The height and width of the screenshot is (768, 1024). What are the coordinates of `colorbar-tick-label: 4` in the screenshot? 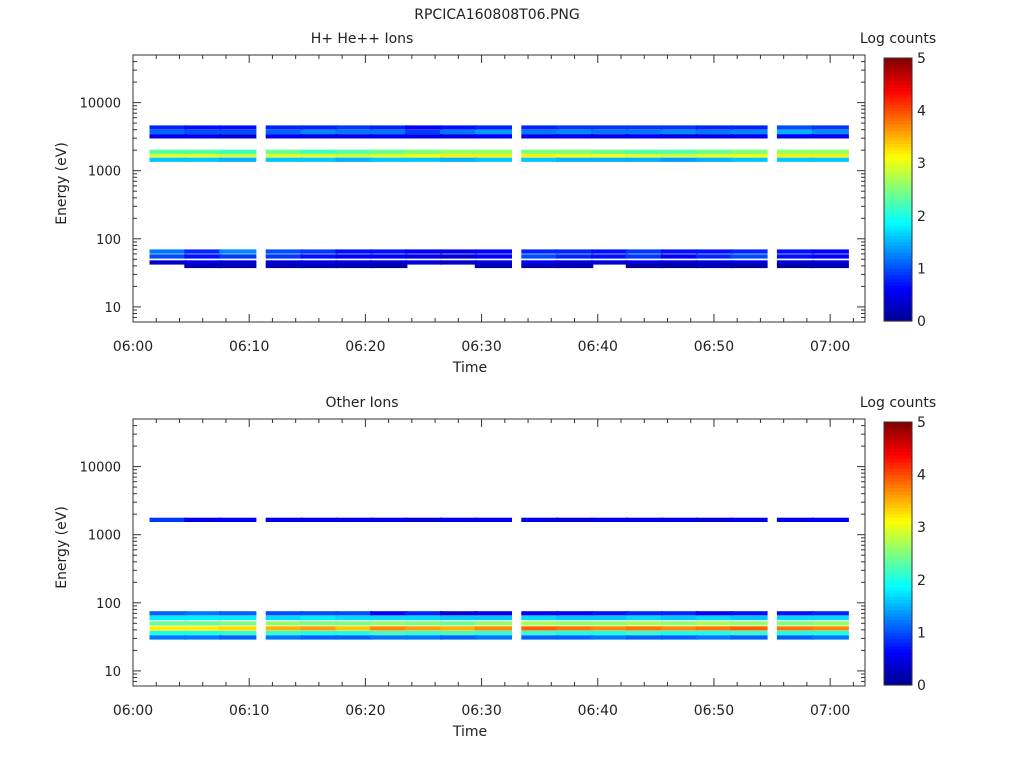 It's located at (921, 476).